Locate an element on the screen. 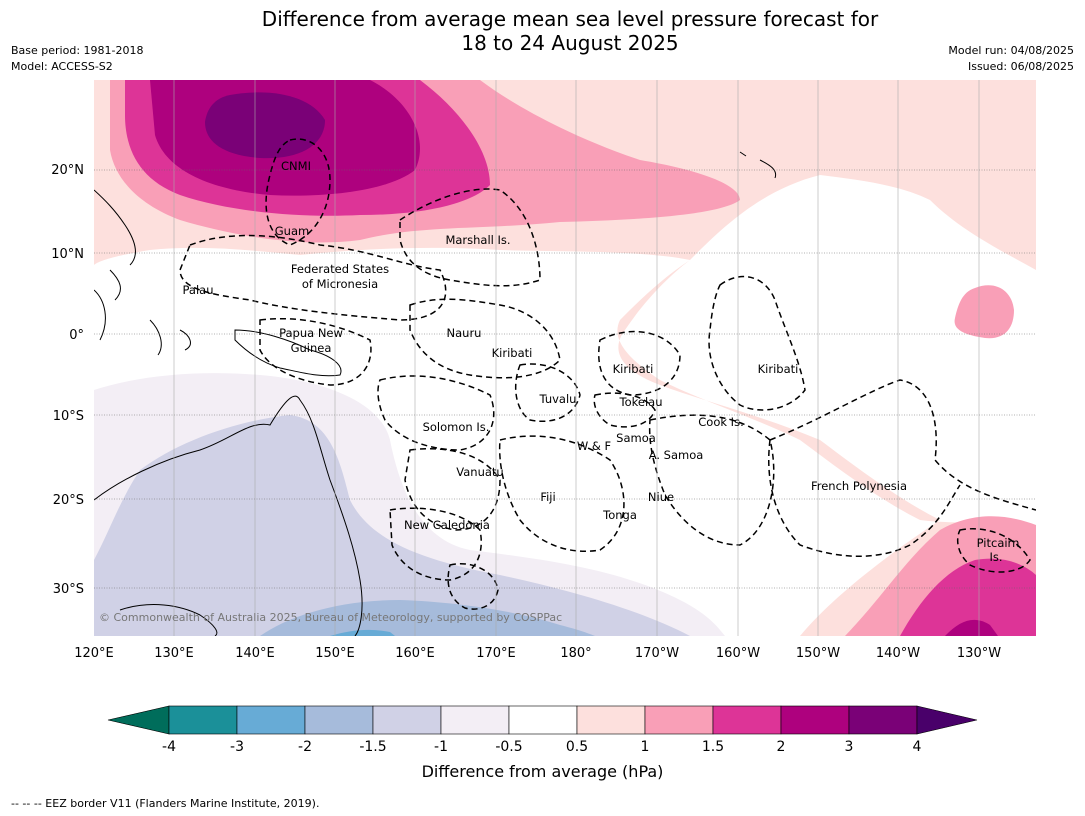 Image resolution: width=1085 pixels, height=816 pixels. philippines-coast is located at coordinates (115, 245).